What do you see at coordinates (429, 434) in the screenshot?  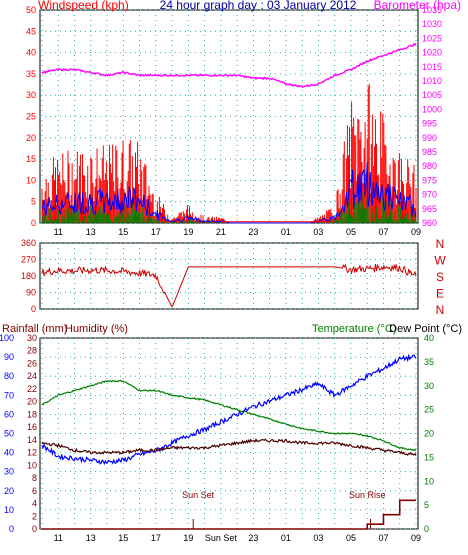 I see `temp-tick-label: 20` at bounding box center [429, 434].